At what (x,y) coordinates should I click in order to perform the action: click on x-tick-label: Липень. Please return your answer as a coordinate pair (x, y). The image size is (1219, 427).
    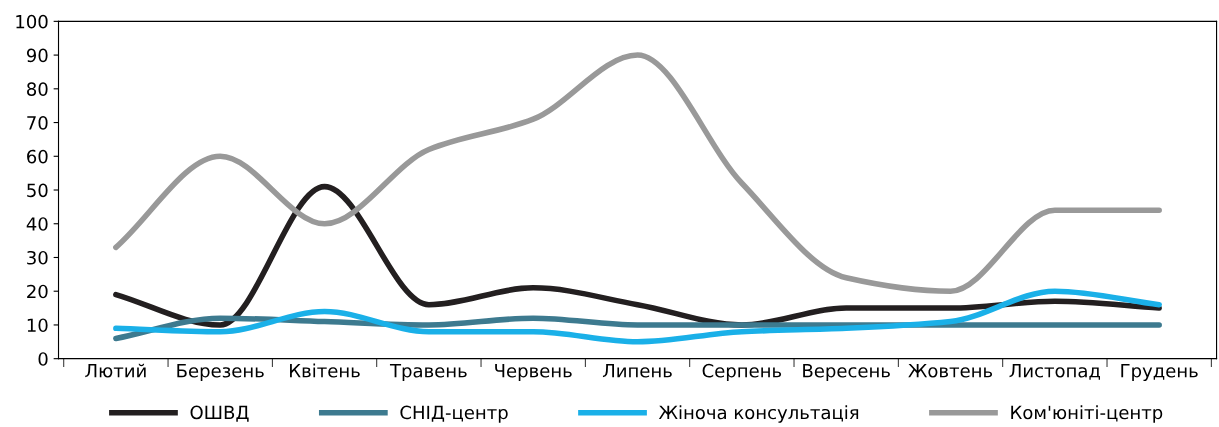
    Looking at the image, I should click on (637, 371).